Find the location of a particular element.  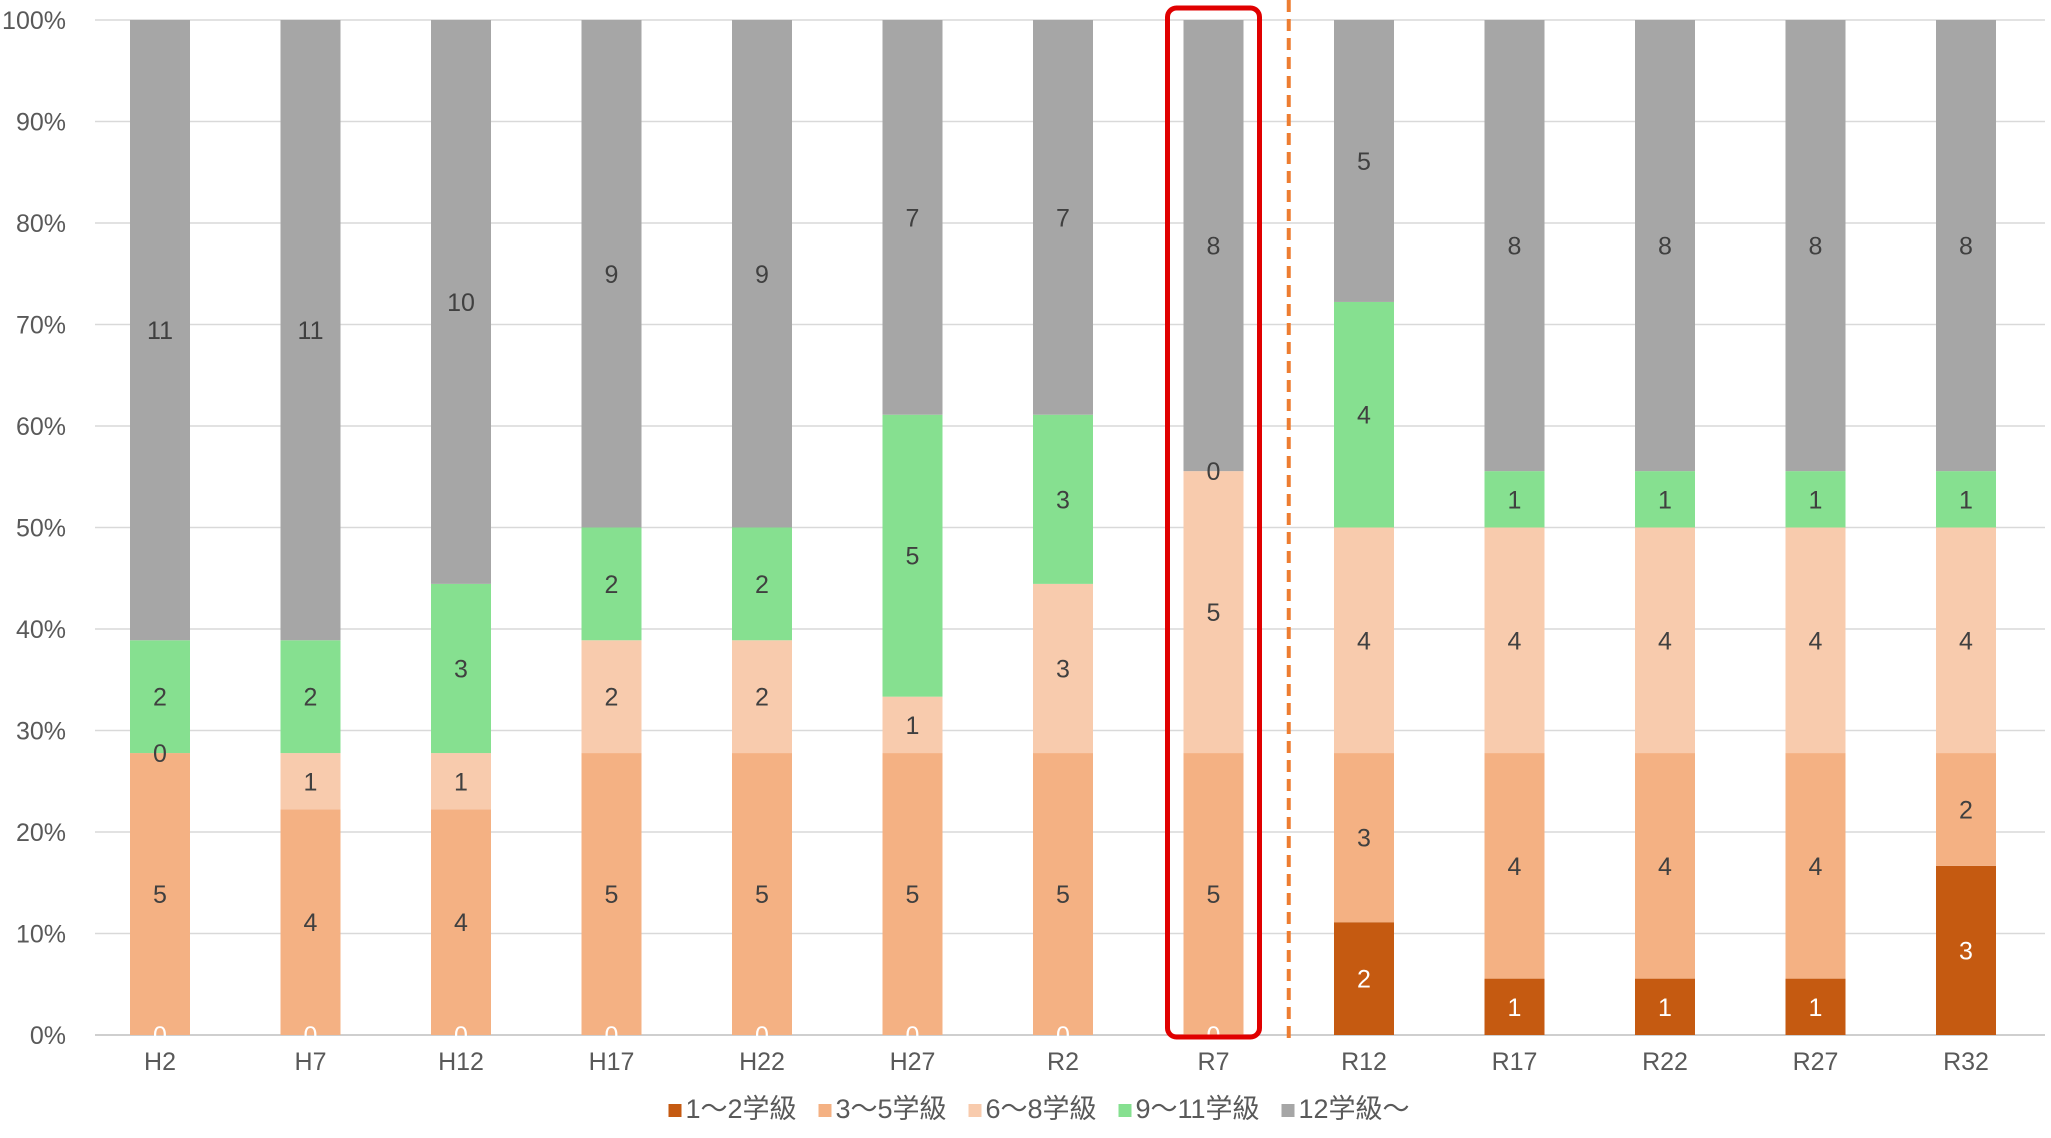

bar-segment-h7-s4 is located at coordinates (310, 330).